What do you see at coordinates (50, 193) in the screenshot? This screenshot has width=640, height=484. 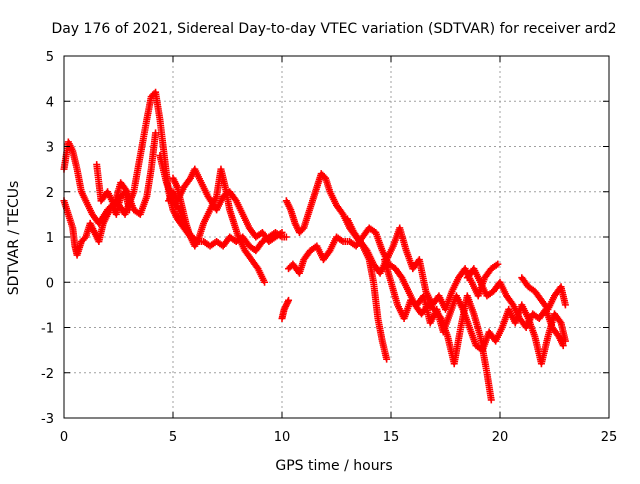 I see `y-tick-label: 2` at bounding box center [50, 193].